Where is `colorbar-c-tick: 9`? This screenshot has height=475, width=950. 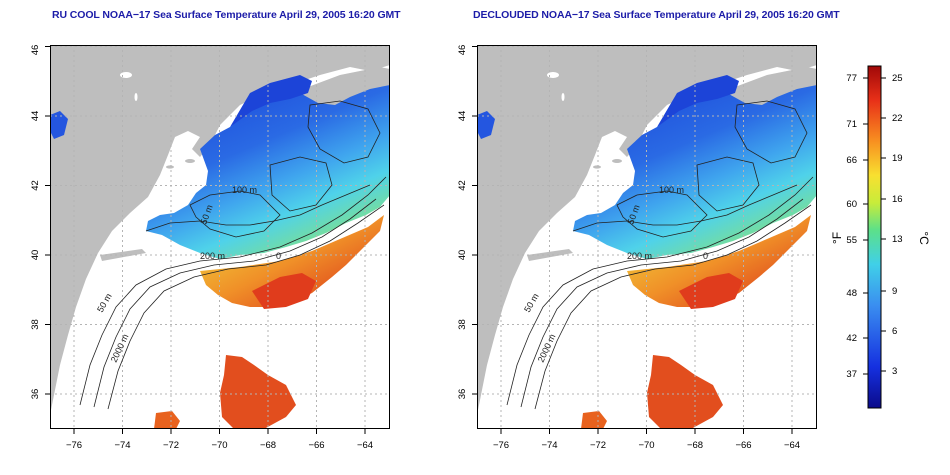
colorbar-c-tick: 9 is located at coordinates (894, 291).